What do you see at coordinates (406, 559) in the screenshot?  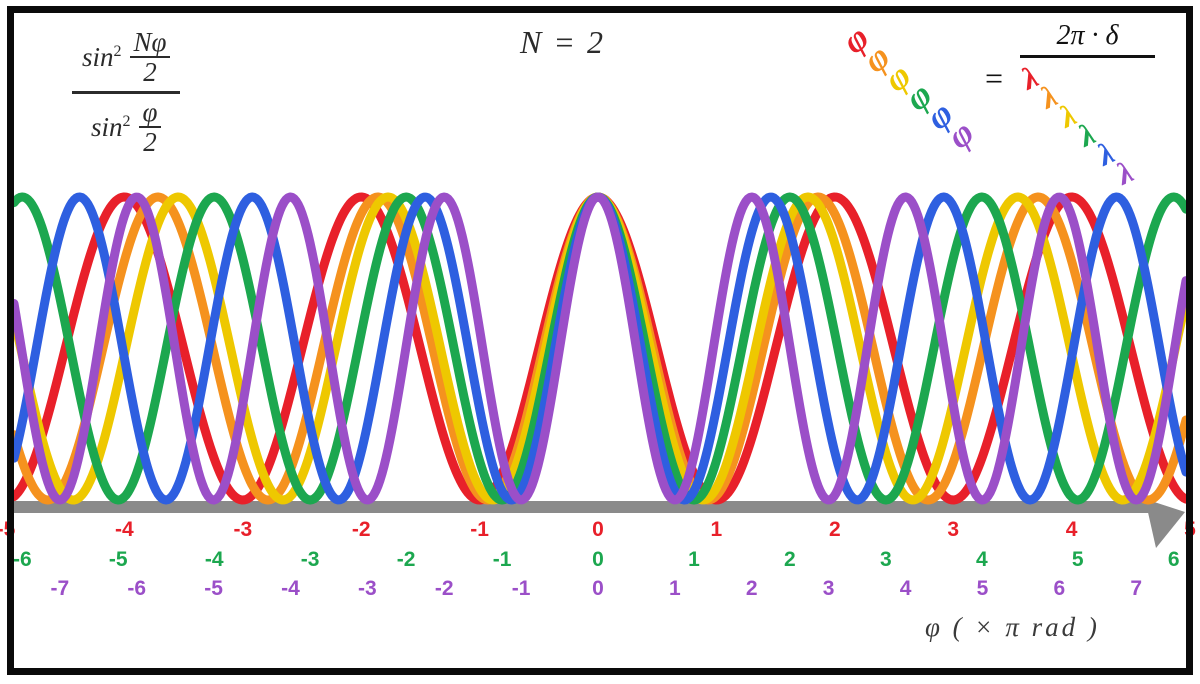 I see `x-tick-green--2: -2` at bounding box center [406, 559].